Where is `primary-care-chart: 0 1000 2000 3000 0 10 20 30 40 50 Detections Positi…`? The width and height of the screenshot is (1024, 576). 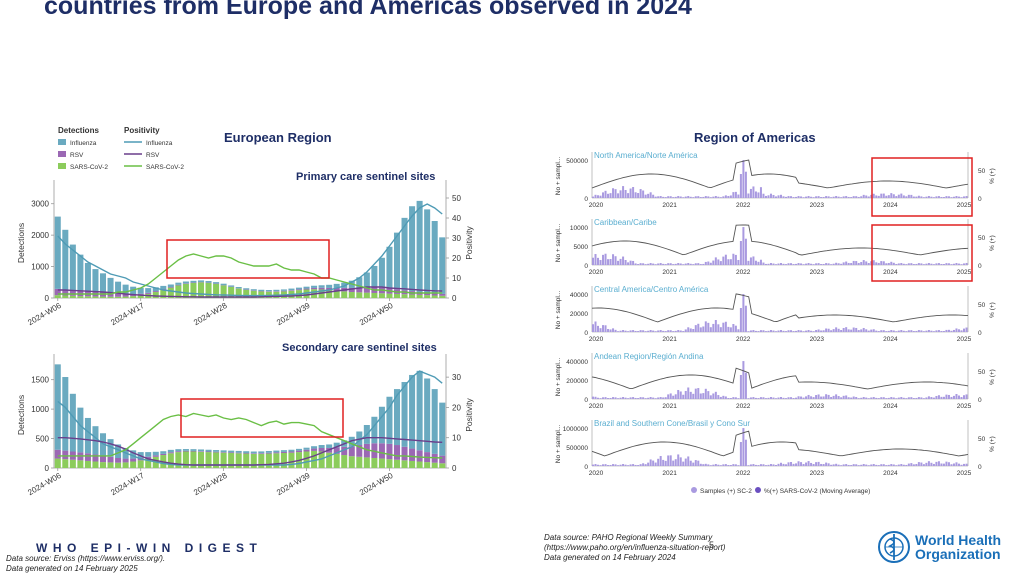
primary-care-chart: 0 1000 2000 3000 0 10 20 30 40 50 Detections Positi… is located at coordinates (245, 253).